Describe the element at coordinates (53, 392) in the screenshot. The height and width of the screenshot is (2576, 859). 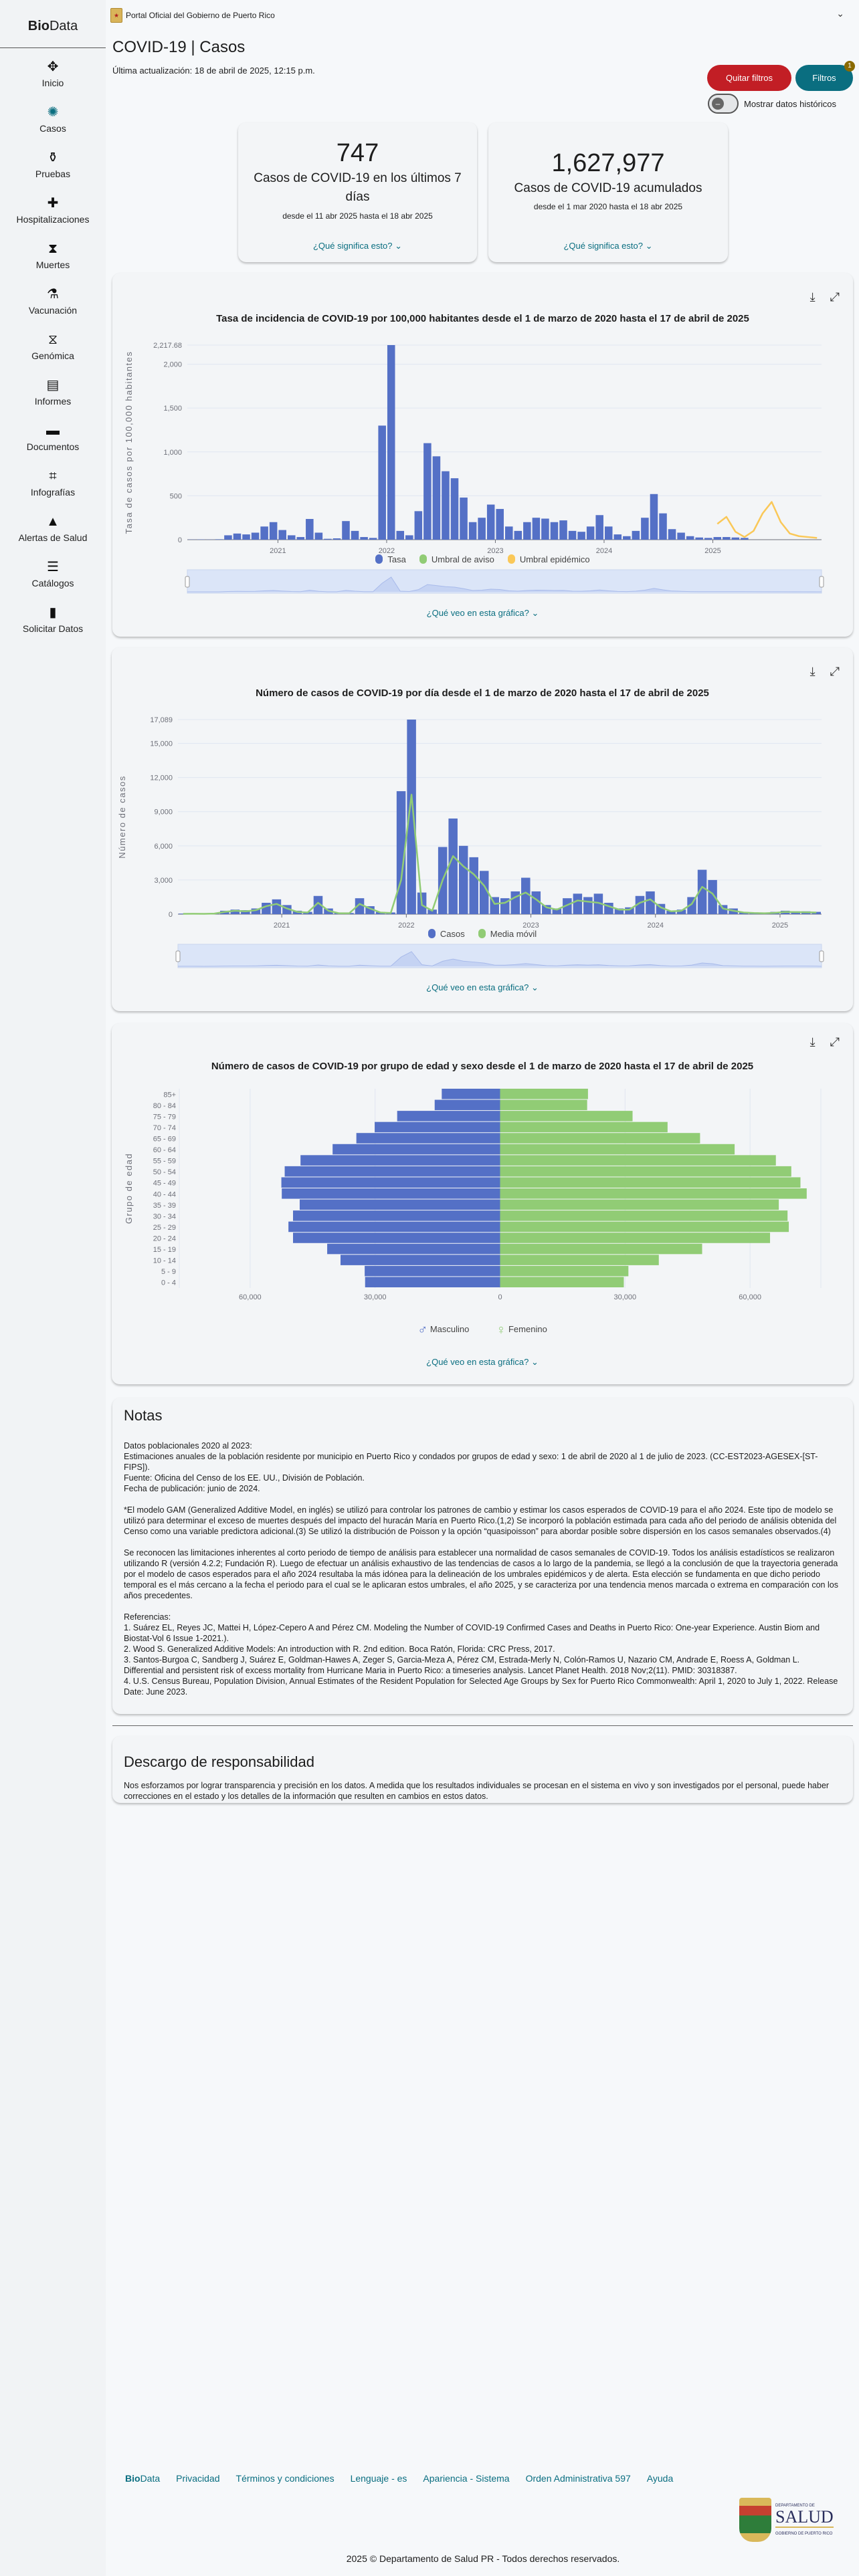
I see `sidebar-item-informes: ▤ Informes` at that location.